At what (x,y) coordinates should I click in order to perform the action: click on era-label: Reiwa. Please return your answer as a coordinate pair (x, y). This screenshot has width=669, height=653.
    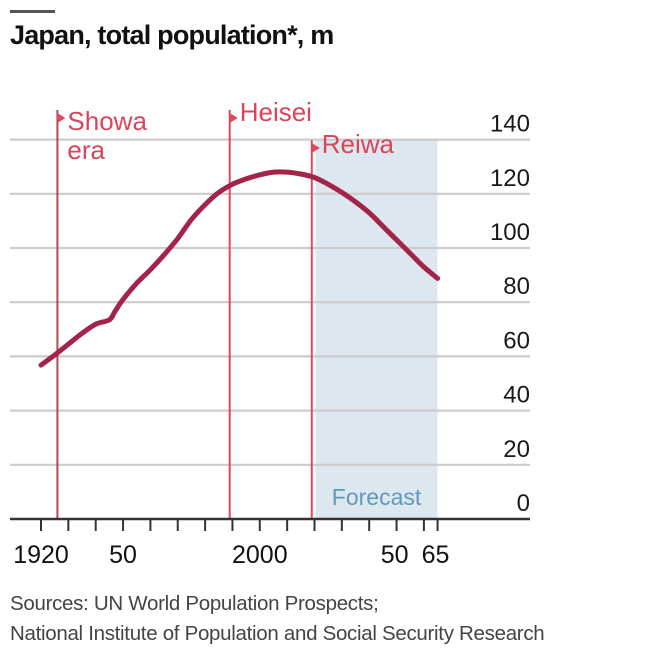
    Looking at the image, I should click on (358, 144).